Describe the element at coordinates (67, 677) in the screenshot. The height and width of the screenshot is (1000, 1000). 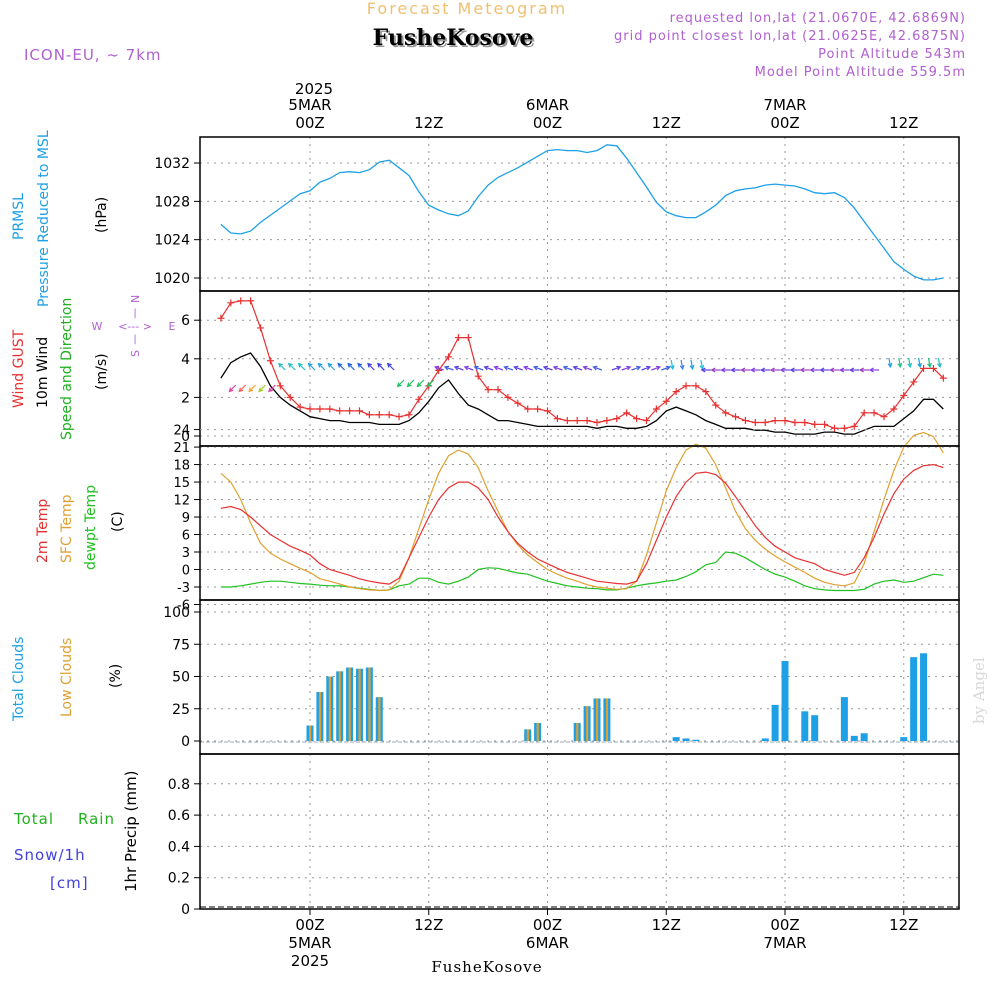
I see `low-clouds-label: Low Clouds` at that location.